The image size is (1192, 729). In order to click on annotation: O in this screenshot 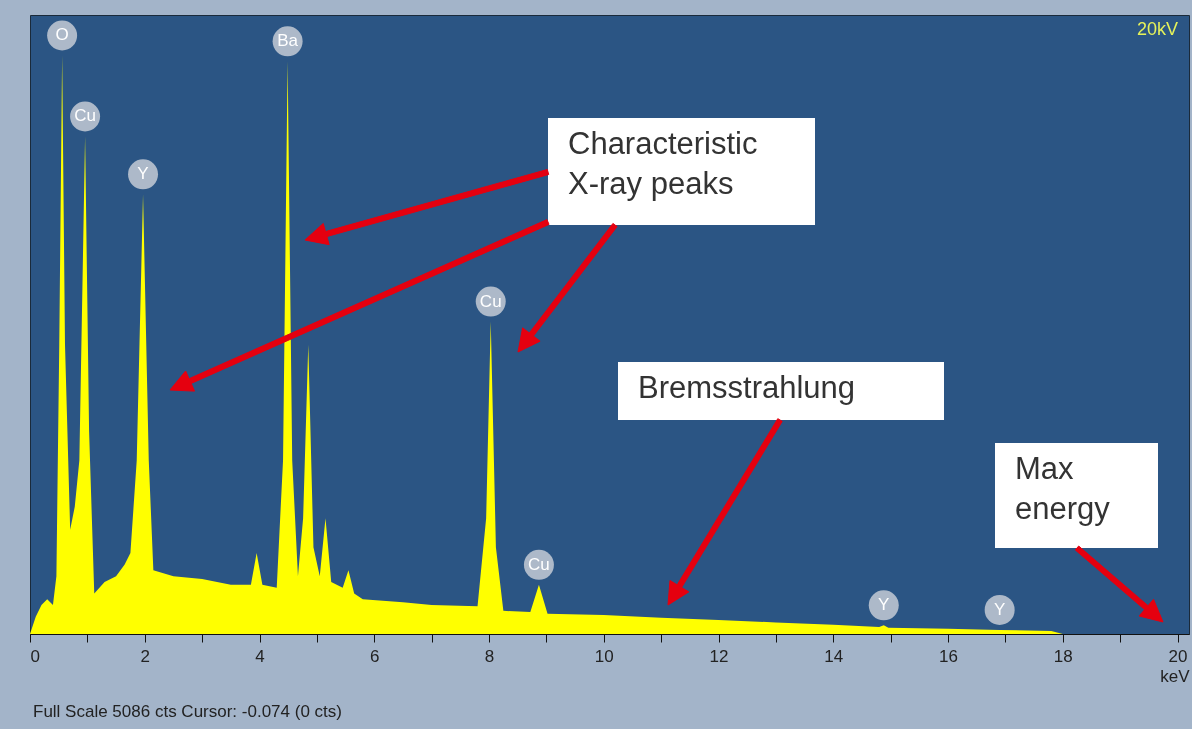, I will do `click(62, 35)`.